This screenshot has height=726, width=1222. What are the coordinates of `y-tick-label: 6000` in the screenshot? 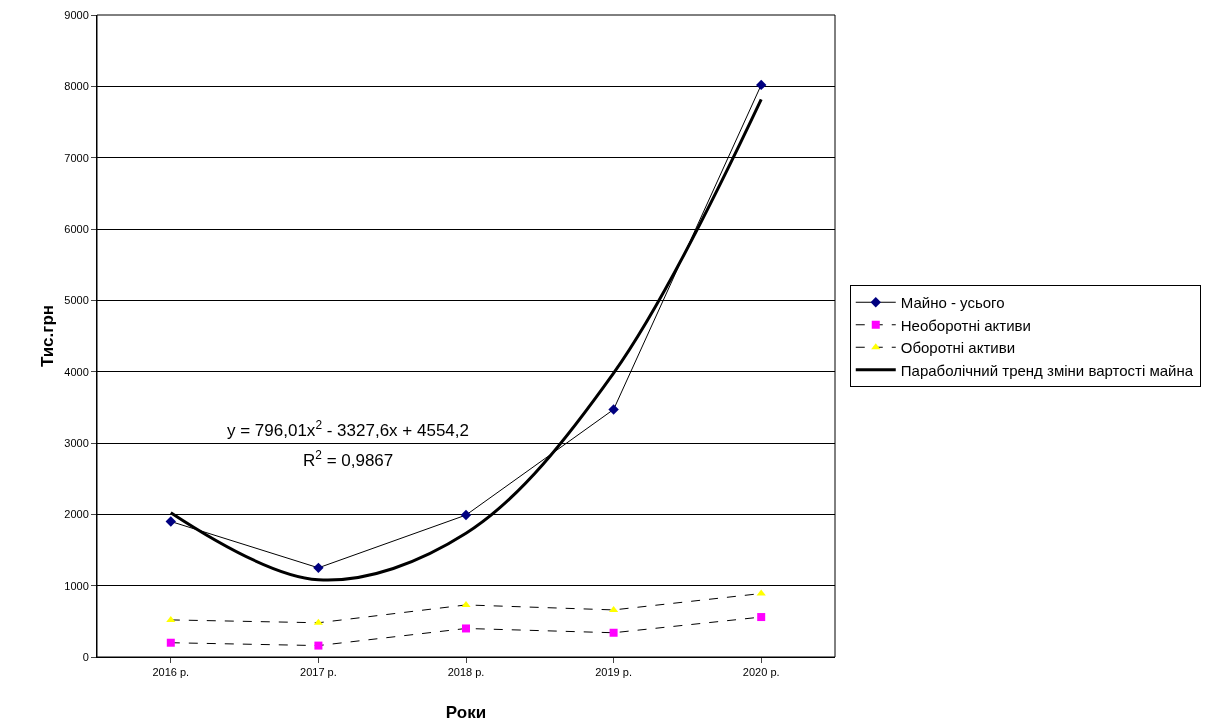 It's located at (76, 228).